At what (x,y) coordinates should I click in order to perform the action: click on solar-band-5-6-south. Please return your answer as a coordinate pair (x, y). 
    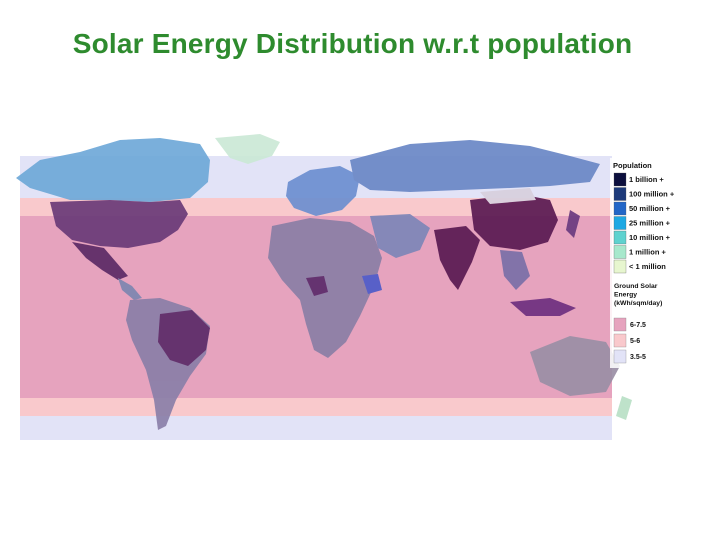
    Looking at the image, I should click on (316, 407).